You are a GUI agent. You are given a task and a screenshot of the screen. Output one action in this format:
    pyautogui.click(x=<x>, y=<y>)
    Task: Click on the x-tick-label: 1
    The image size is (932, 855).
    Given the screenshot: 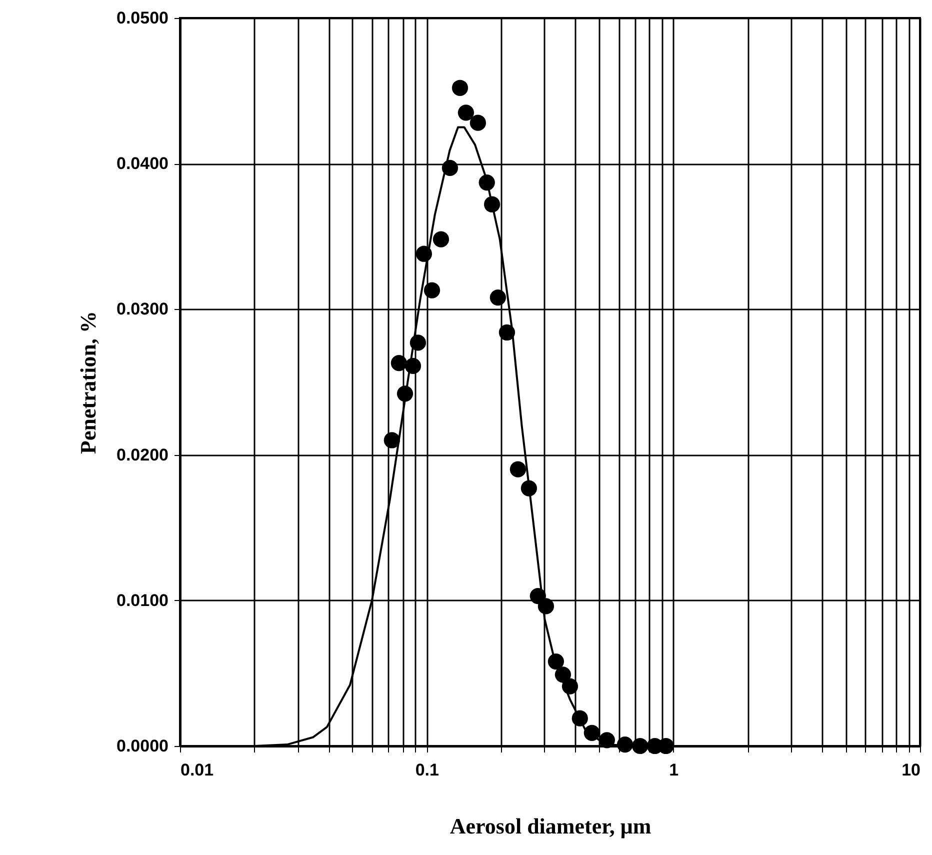 What is the action you would take?
    pyautogui.click(x=674, y=770)
    